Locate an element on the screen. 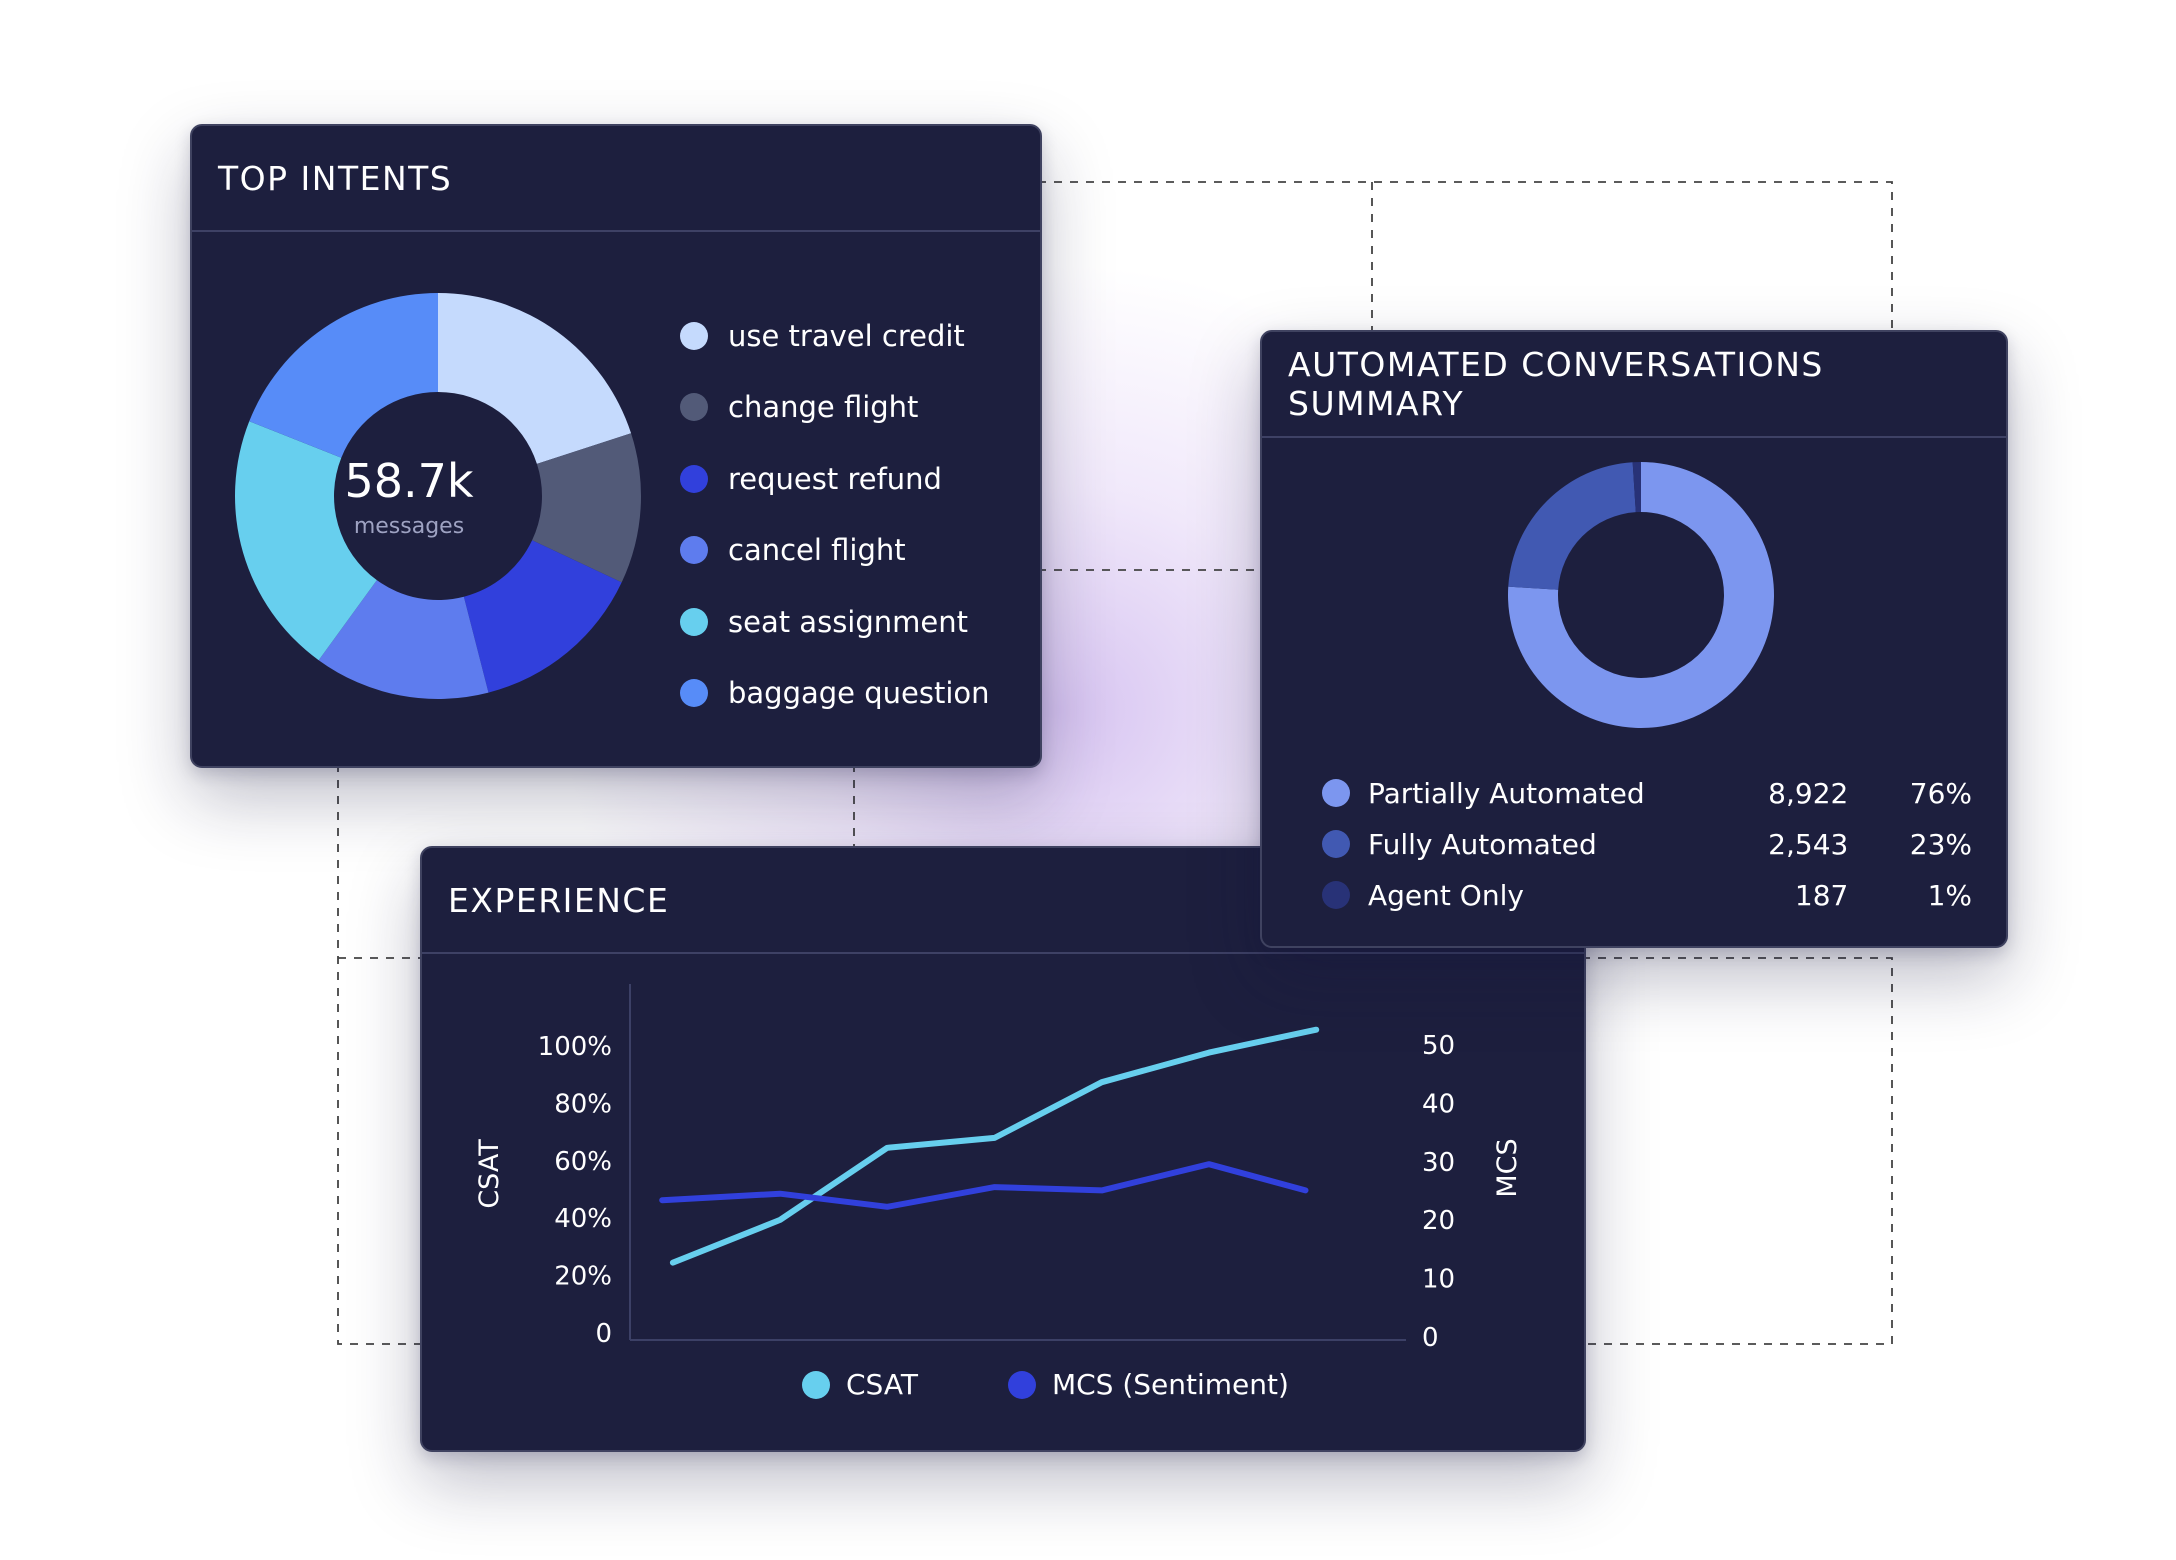 Image resolution: width=2176 pixels, height=1560 pixels. legend-label: MCS (Sentiment) is located at coordinates (1170, 1384).